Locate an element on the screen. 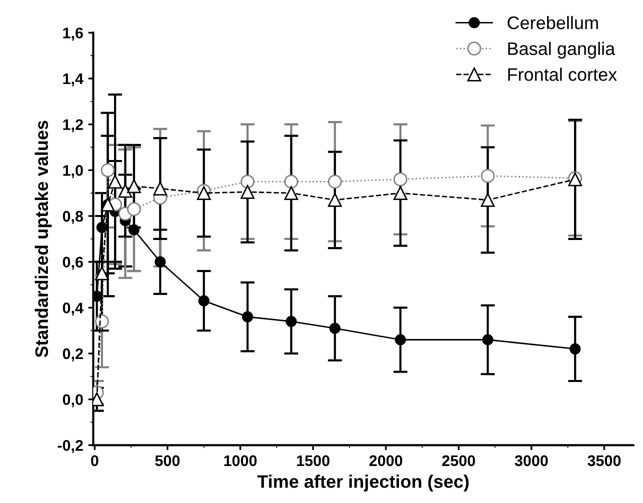 The width and height of the screenshot is (643, 503). x-tick-label: 2500 is located at coordinates (459, 460).